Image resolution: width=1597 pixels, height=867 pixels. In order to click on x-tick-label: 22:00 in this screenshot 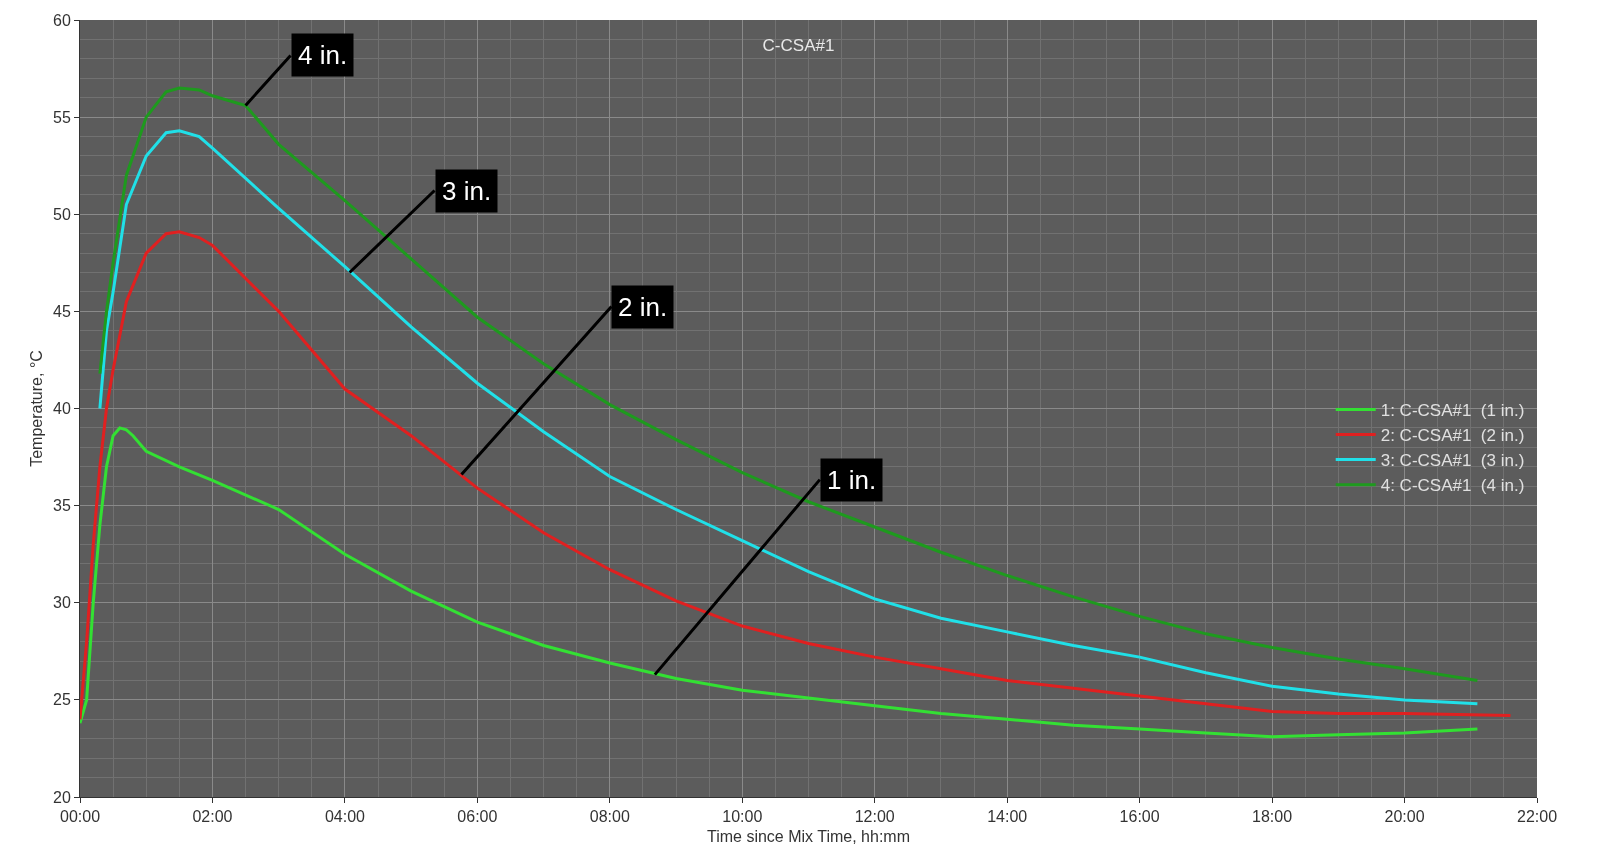, I will do `click(1537, 817)`.